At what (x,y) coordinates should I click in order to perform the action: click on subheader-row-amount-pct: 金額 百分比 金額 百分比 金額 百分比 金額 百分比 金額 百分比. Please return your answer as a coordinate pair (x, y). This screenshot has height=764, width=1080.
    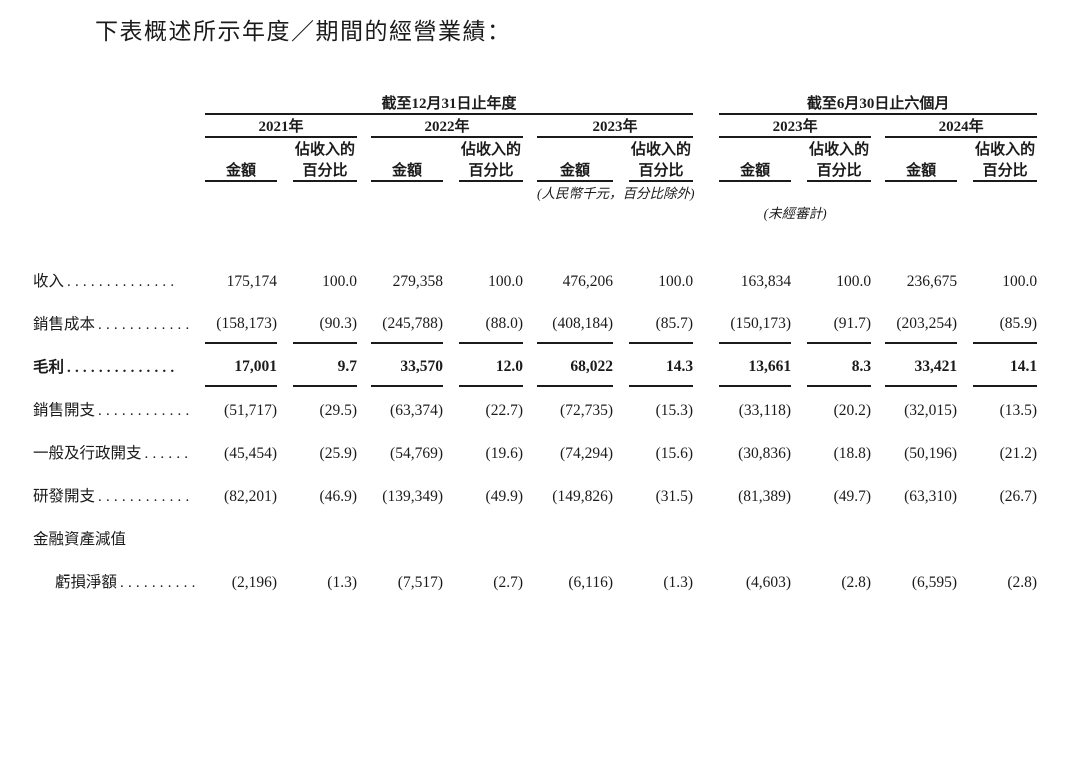
    Looking at the image, I should click on (535, 170).